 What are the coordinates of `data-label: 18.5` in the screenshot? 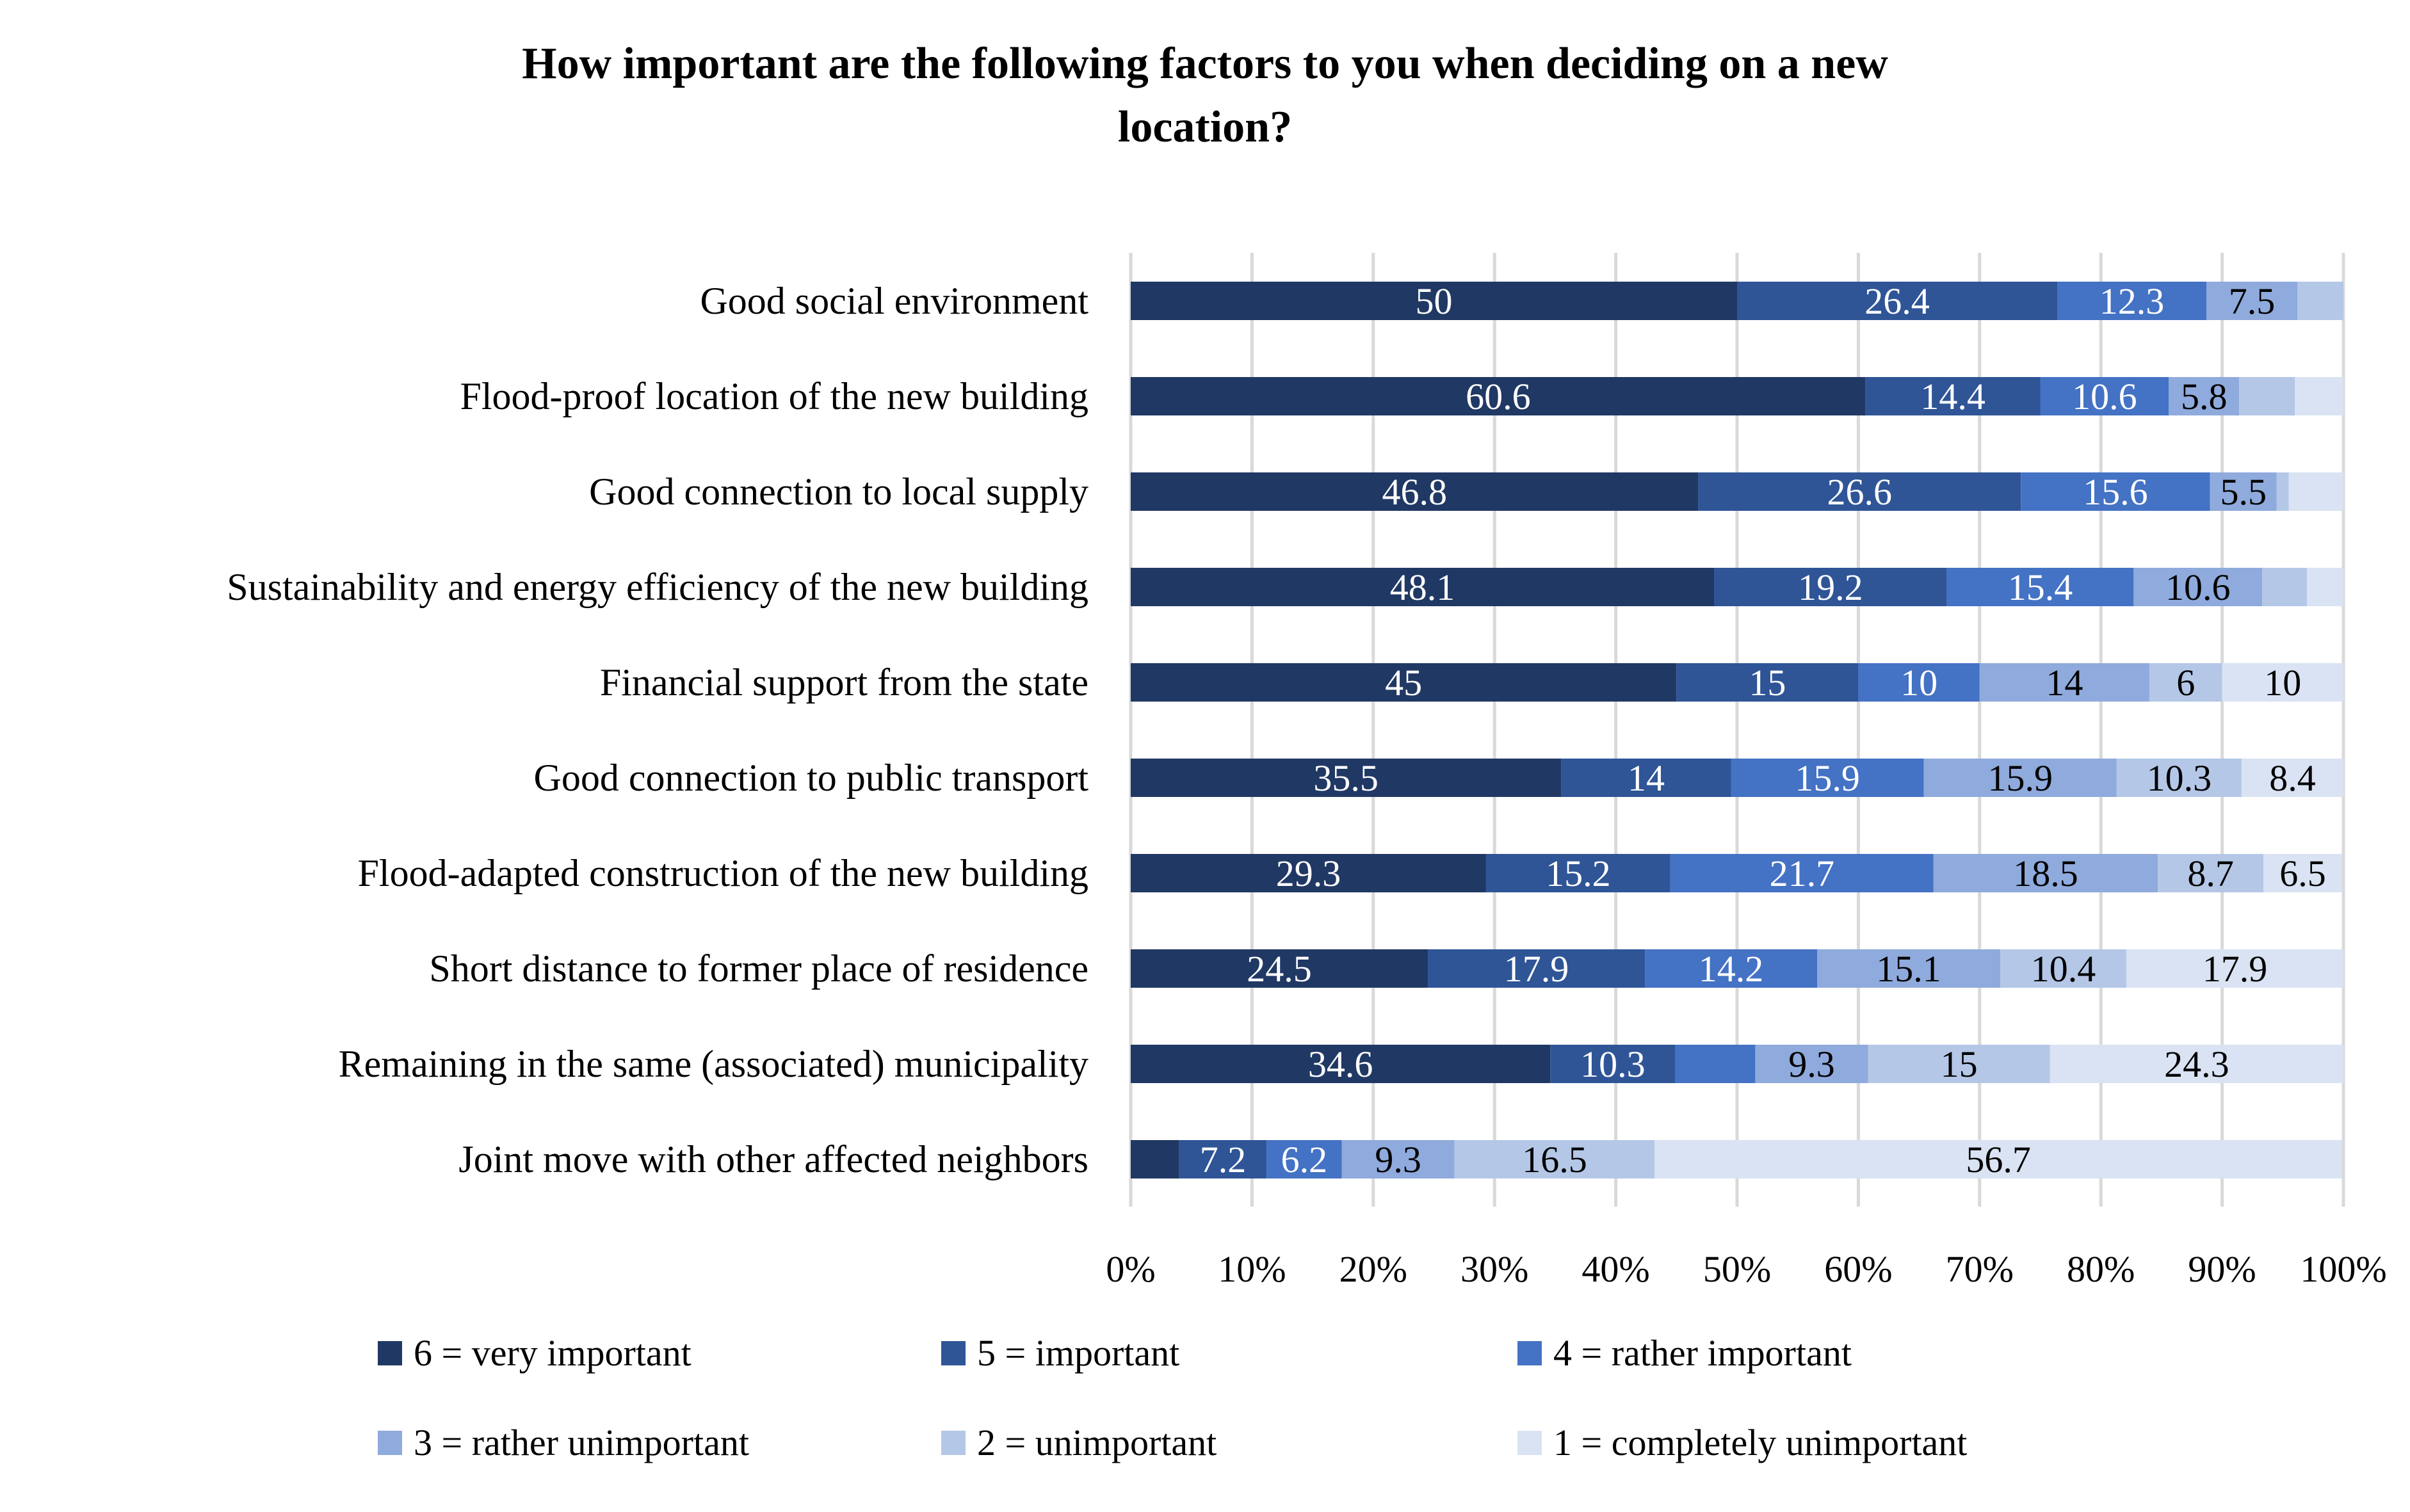 It's located at (2046, 873).